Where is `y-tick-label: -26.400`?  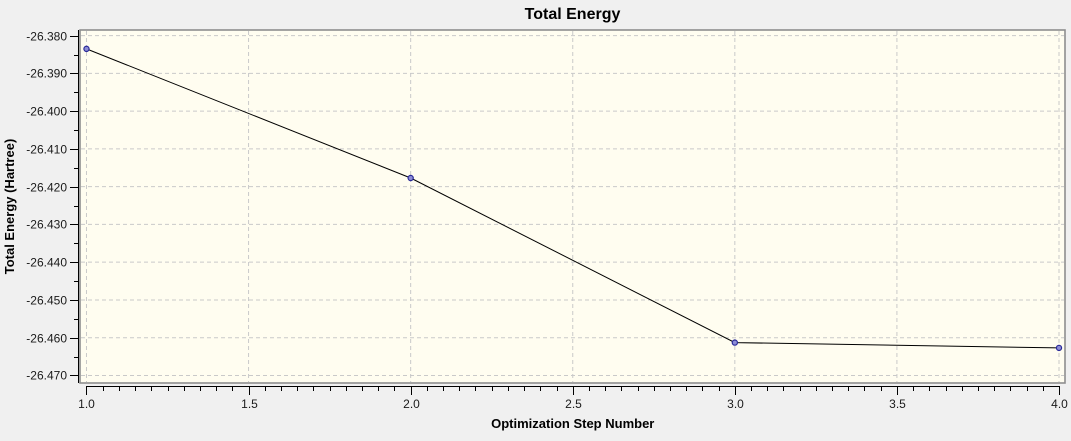 y-tick-label: -26.400 is located at coordinates (46, 112).